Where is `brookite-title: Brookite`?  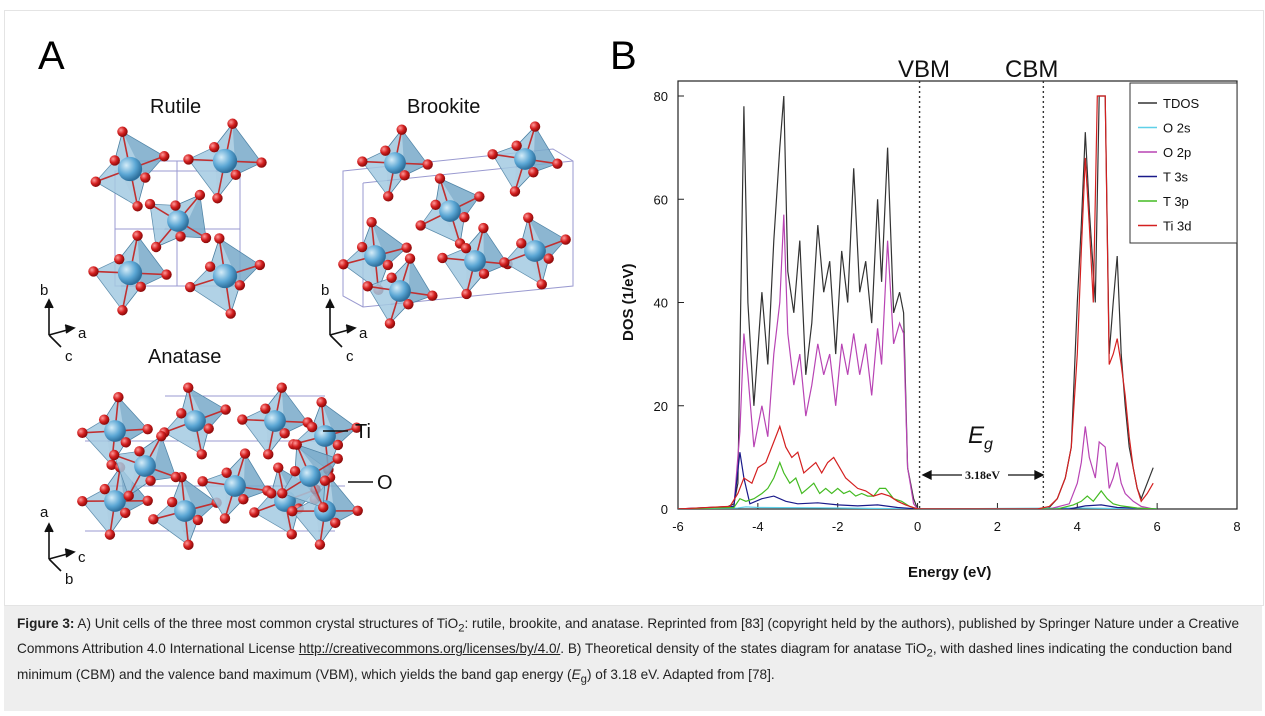 brookite-title: Brookite is located at coordinates (443, 107).